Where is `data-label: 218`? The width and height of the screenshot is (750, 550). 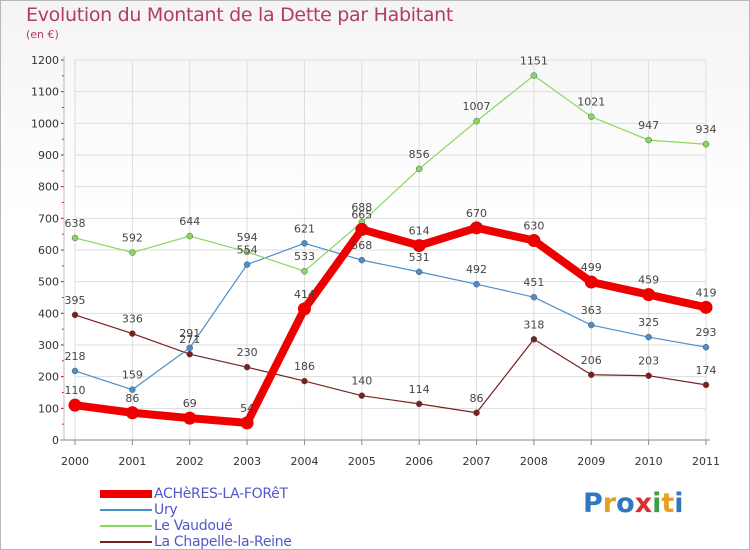 data-label: 218 is located at coordinates (75, 356).